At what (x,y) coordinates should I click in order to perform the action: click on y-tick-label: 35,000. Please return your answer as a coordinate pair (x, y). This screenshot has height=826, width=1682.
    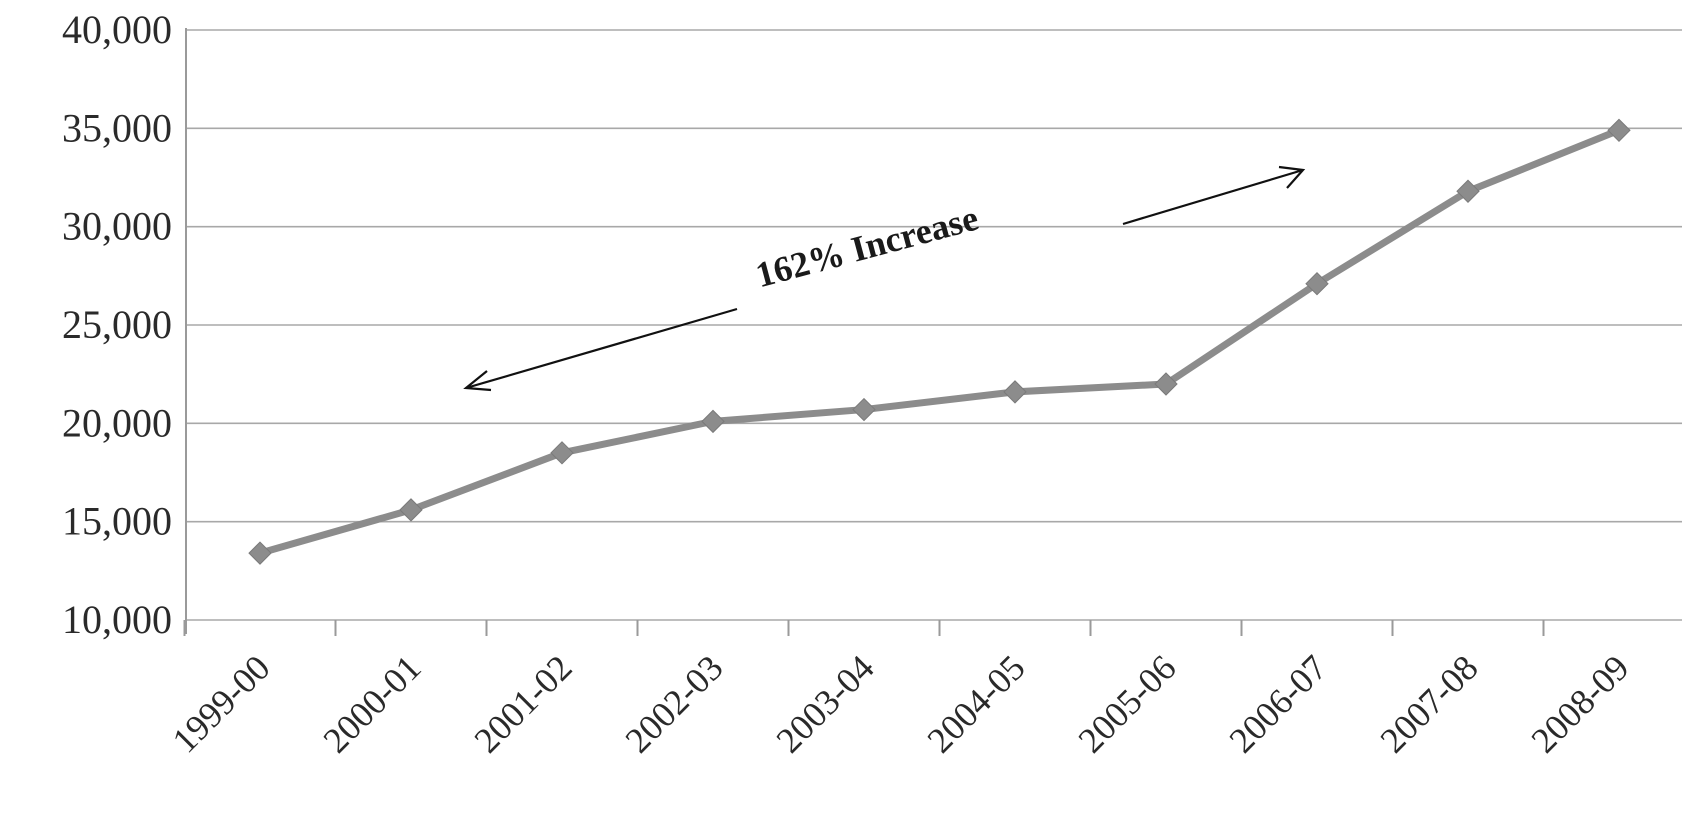
    Looking at the image, I should click on (117, 127).